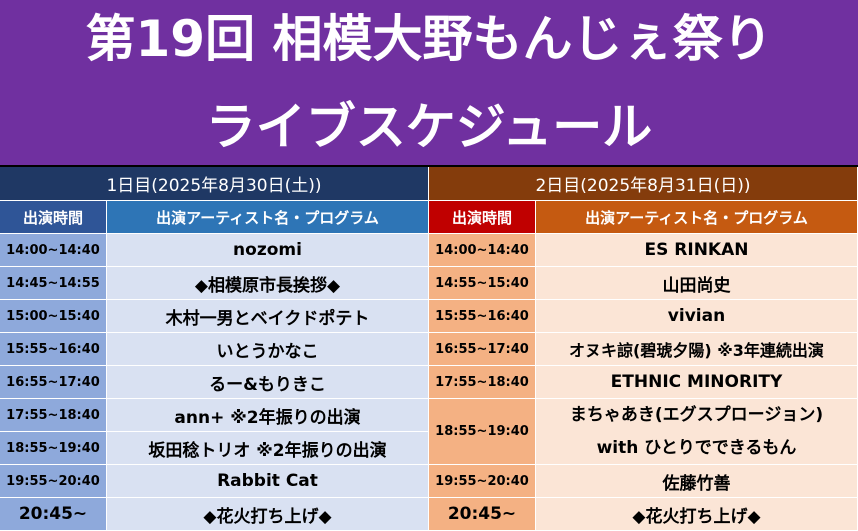 This screenshot has height=531, width=858. What do you see at coordinates (268, 250) in the screenshot?
I see `day1-artist-cell: nozomi` at bounding box center [268, 250].